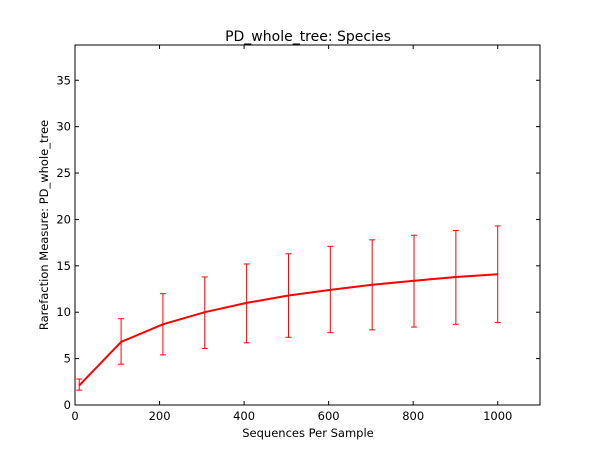 The image size is (600, 450). What do you see at coordinates (63, 80) in the screenshot?
I see `y-tick-label: 35` at bounding box center [63, 80].